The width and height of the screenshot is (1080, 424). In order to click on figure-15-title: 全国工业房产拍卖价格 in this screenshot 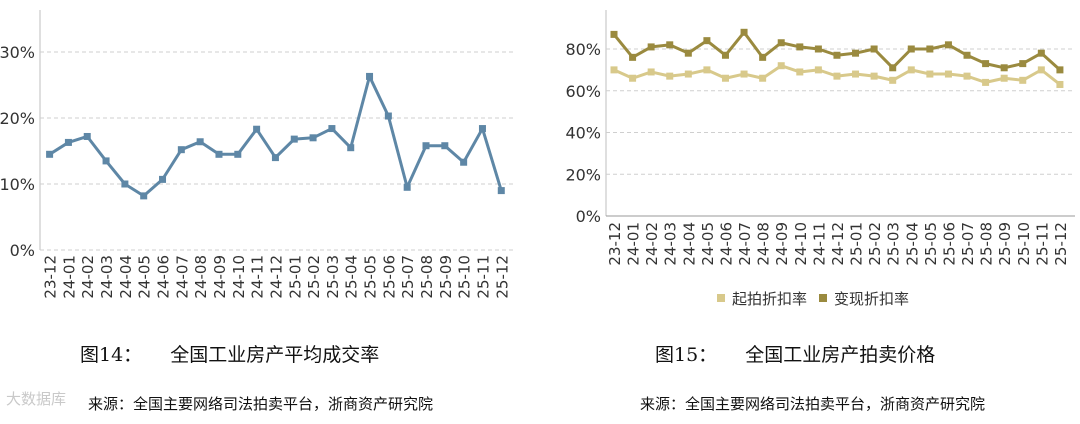, I will do `click(840, 355)`.